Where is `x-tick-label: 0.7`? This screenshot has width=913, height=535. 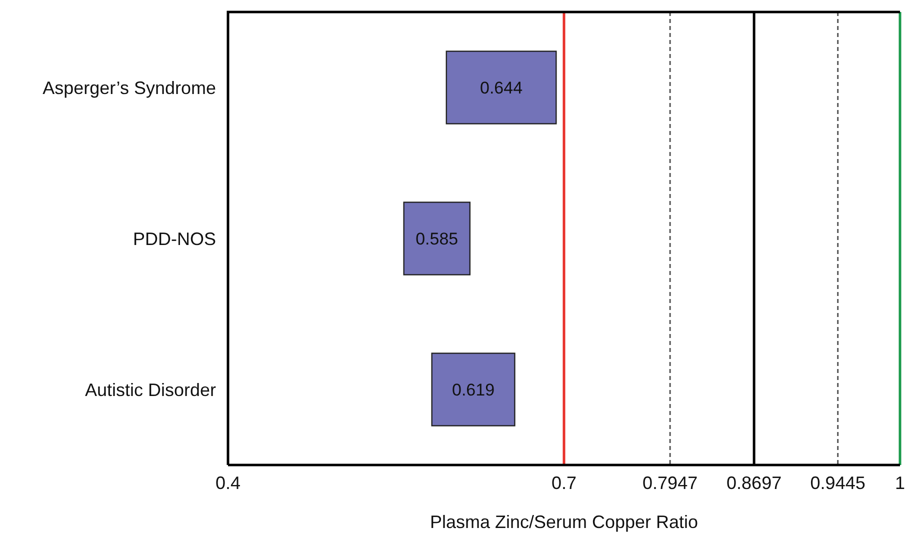
x-tick-label: 0.7 is located at coordinates (564, 483).